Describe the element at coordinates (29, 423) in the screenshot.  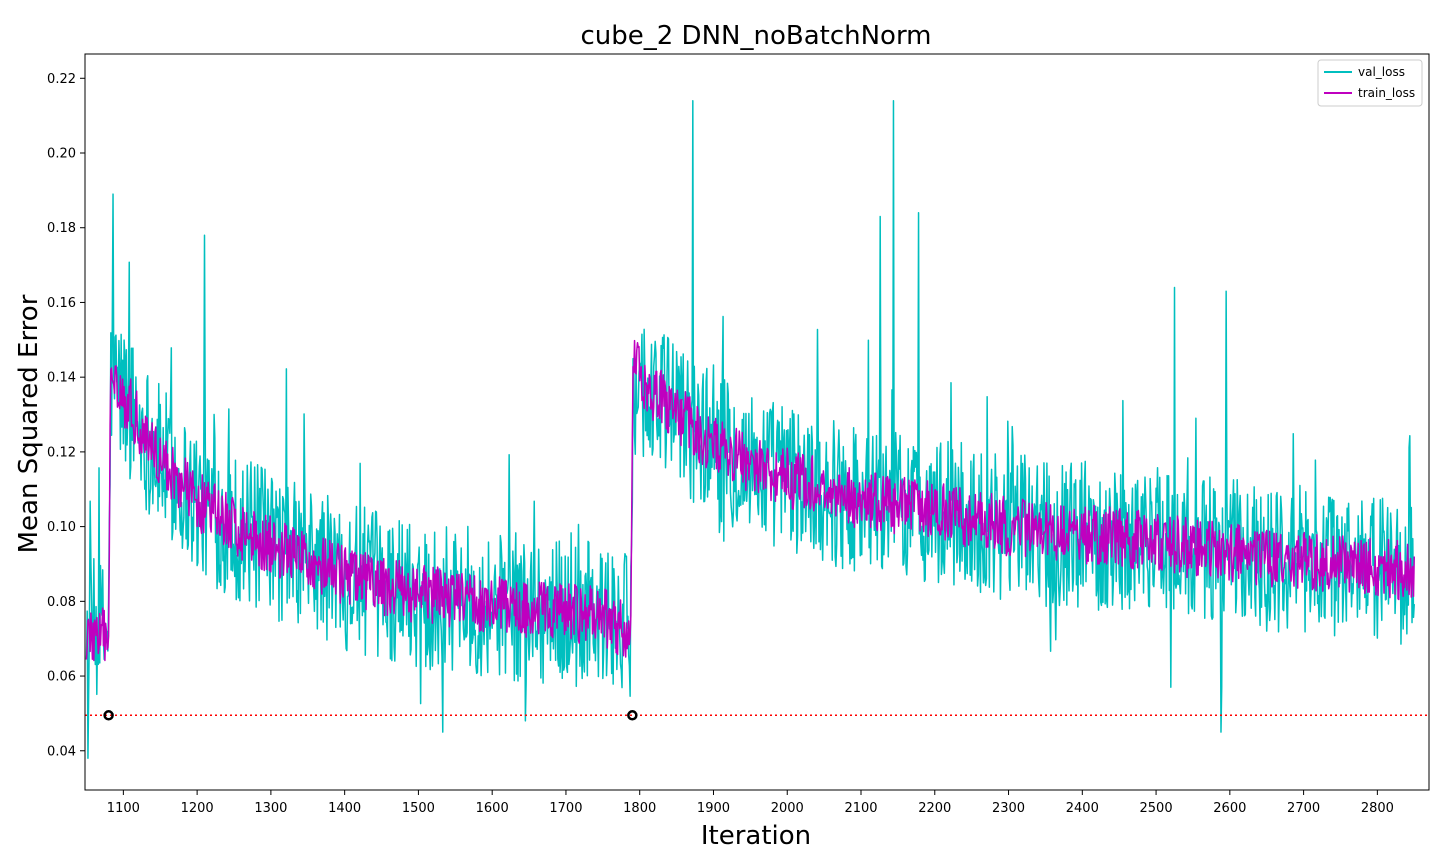
I see `y-axis-label: Mean Squared Error` at that location.